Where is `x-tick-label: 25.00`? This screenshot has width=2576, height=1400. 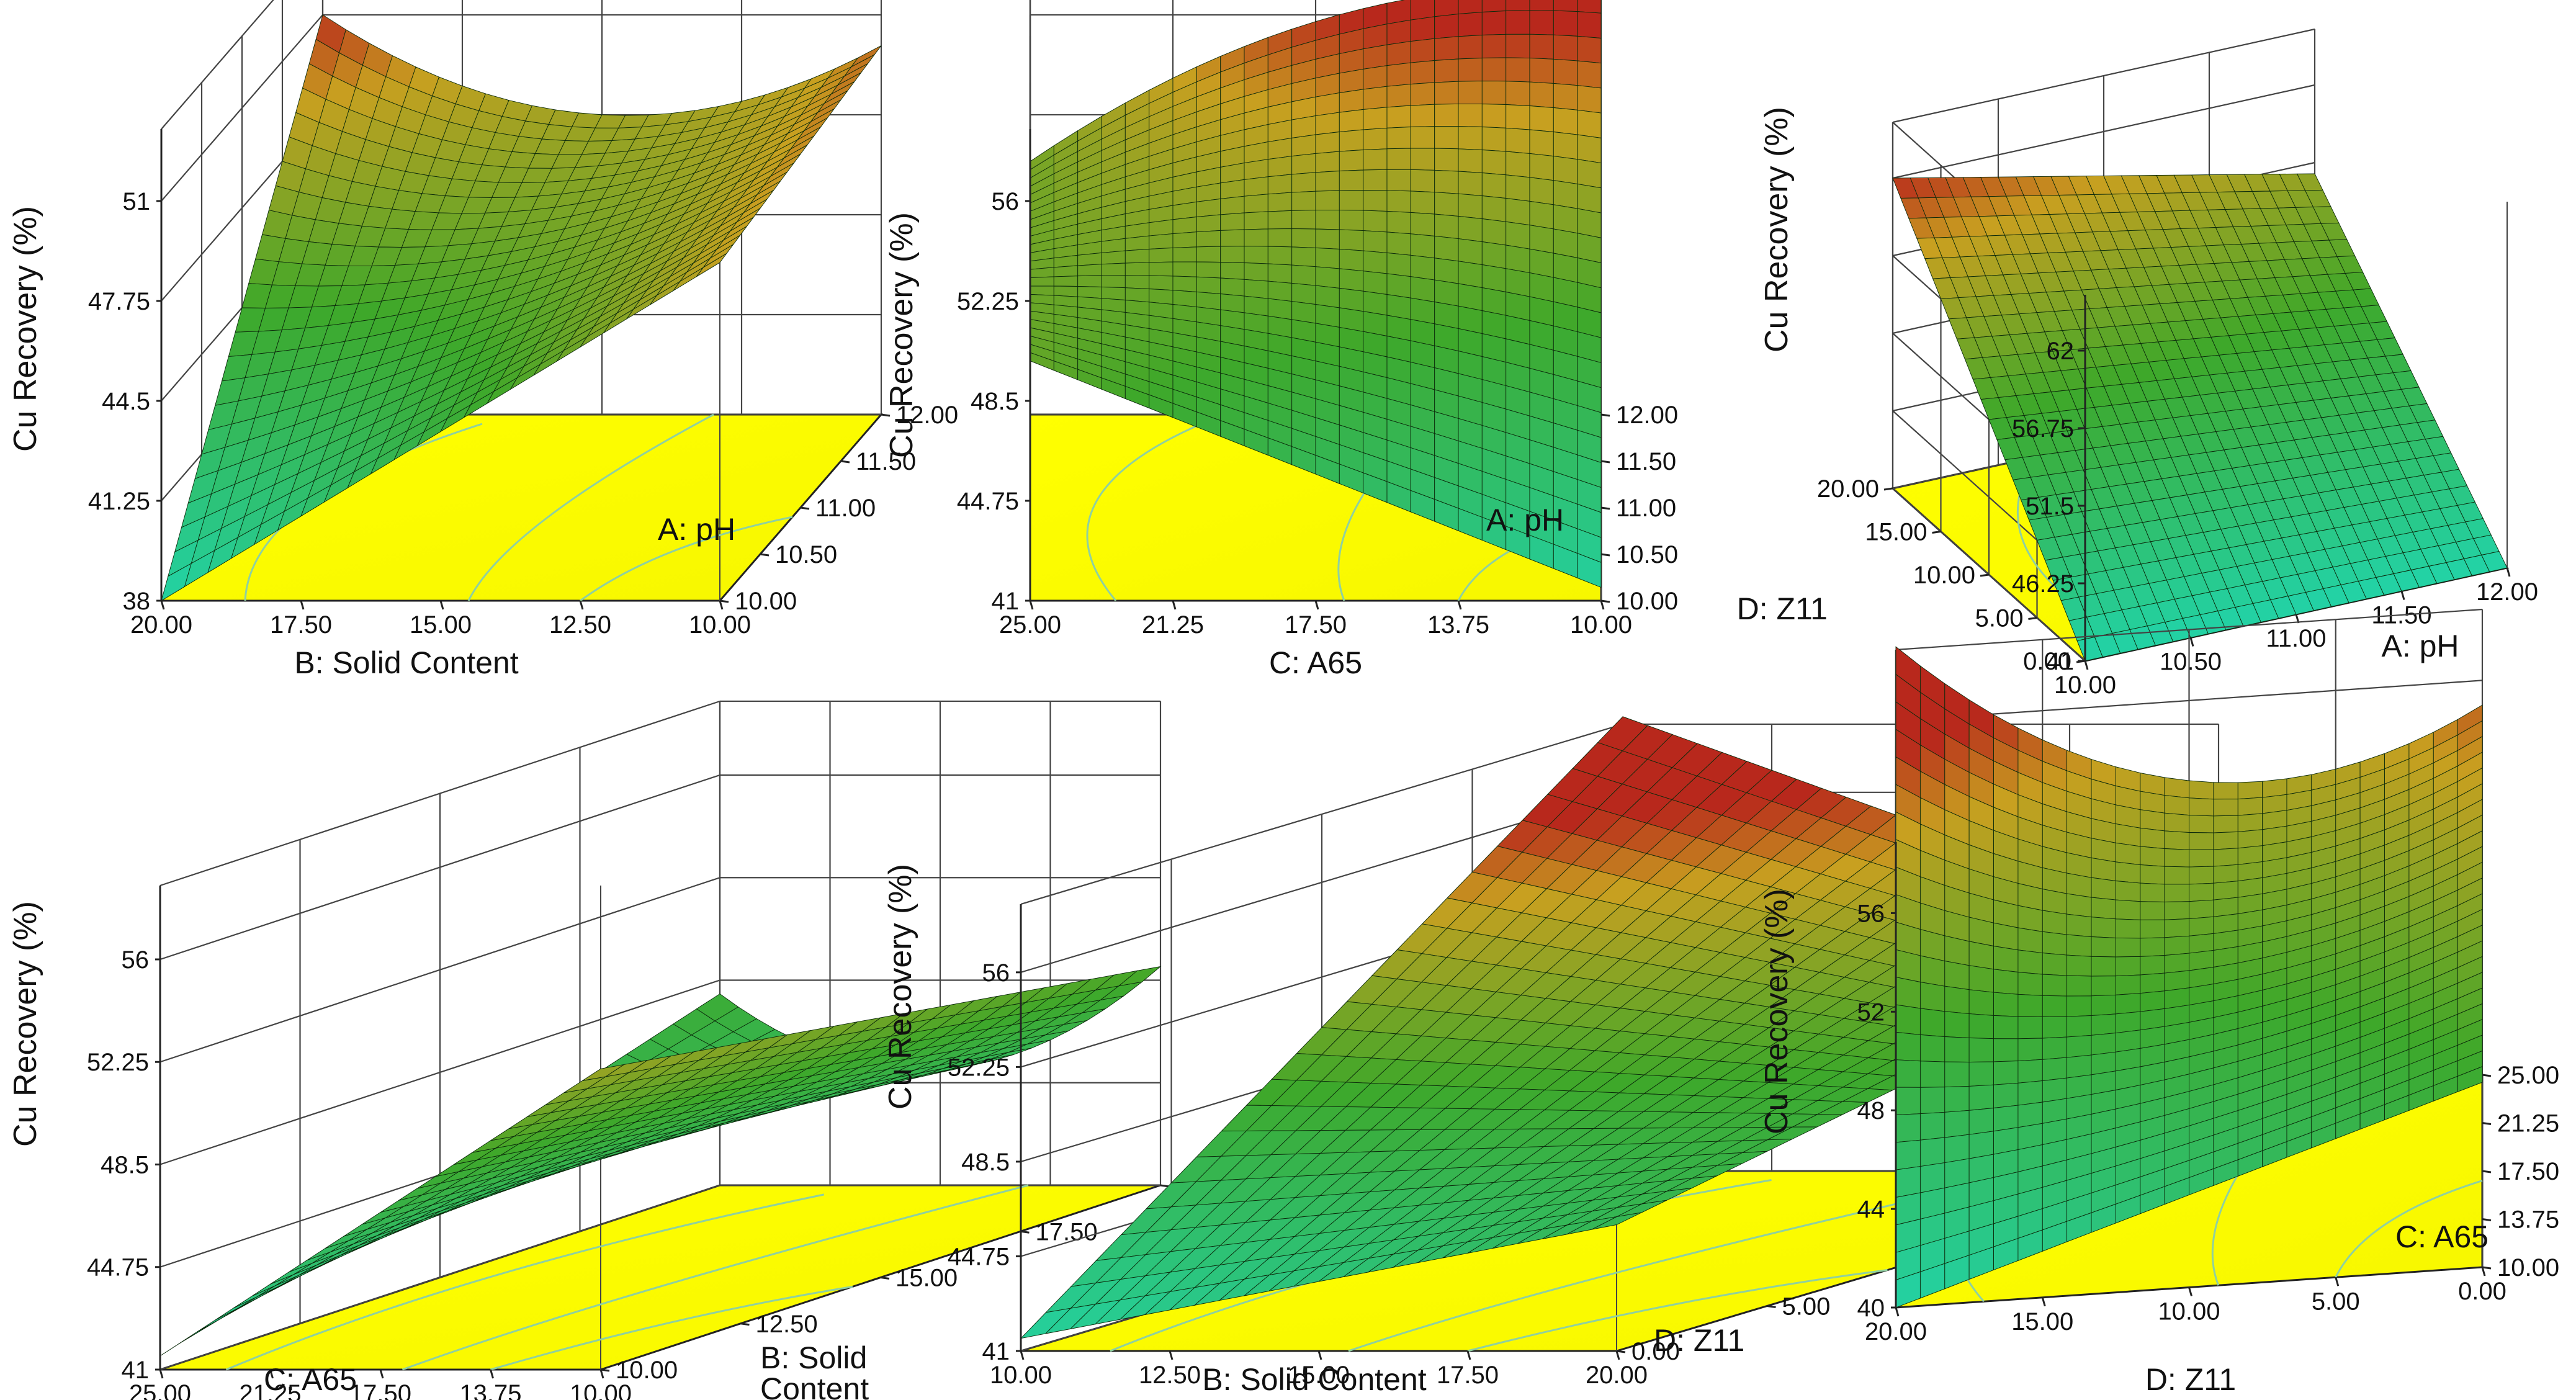 x-tick-label: 25.00 is located at coordinates (1030, 625).